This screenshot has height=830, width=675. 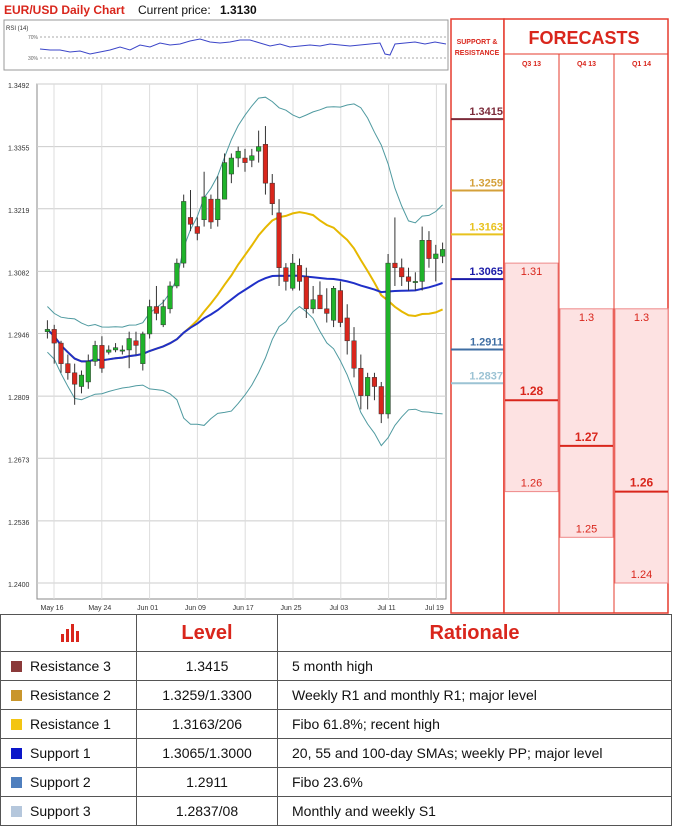 What do you see at coordinates (338, 608) in the screenshot?
I see `x-tick-label: Jul 03` at bounding box center [338, 608].